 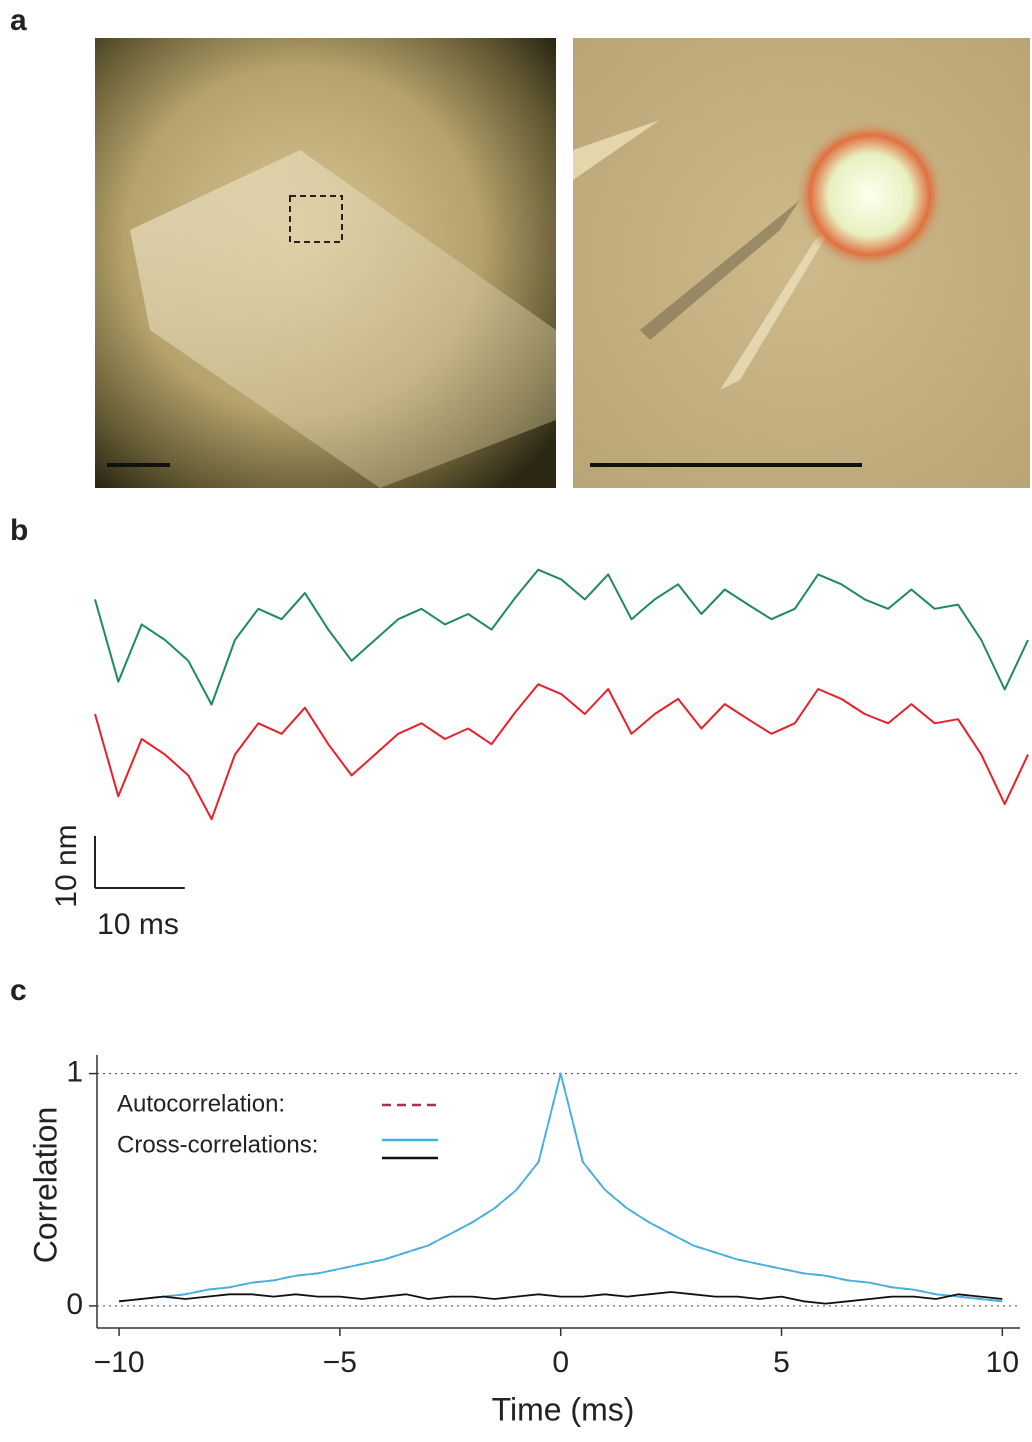 I want to click on y-tick-label: 0, so click(x=74, y=1304).